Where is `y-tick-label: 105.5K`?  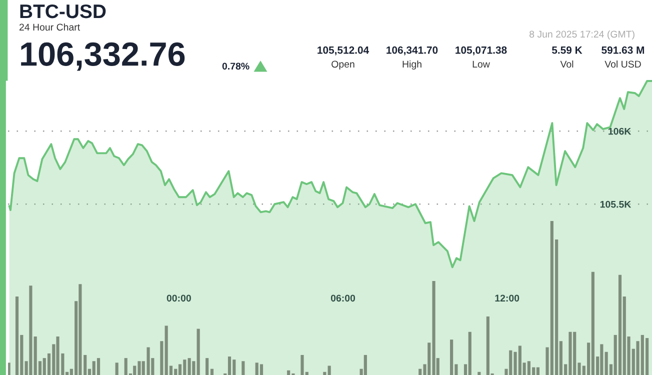
y-tick-label: 105.5K is located at coordinates (616, 204).